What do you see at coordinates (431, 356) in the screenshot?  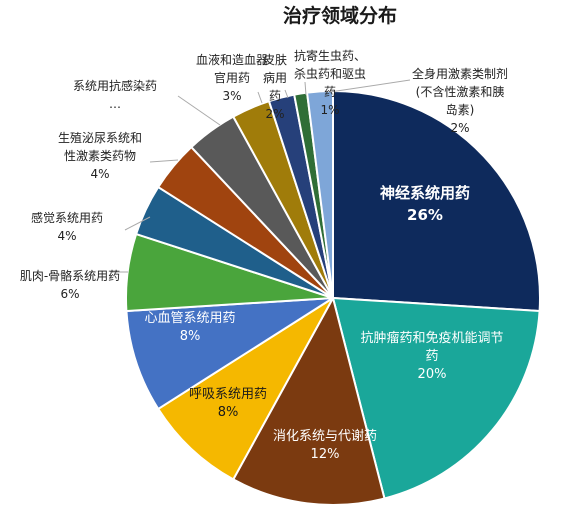 I see `slice-label-1: 抗肿瘤药和免疫机能调节药 20%` at bounding box center [431, 356].